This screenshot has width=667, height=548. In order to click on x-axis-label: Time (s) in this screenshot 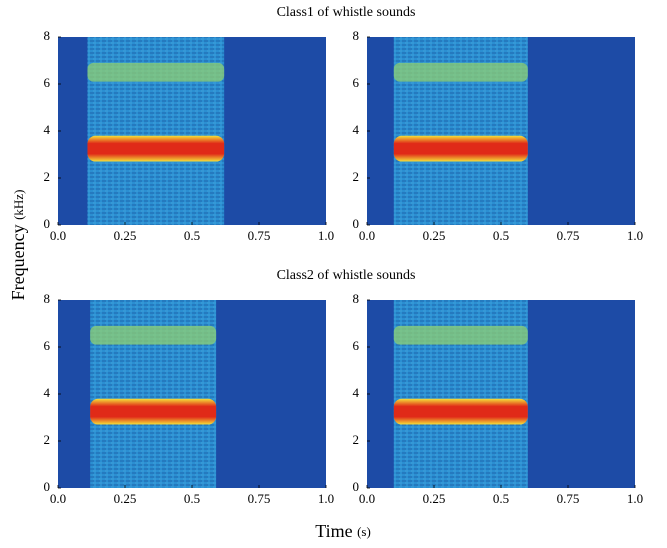, I will do `click(343, 531)`.